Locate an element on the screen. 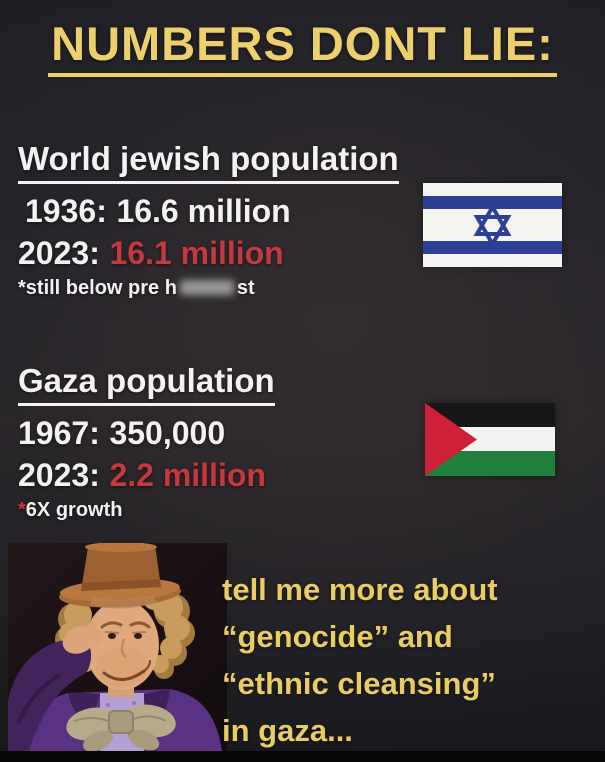 The image size is (605, 762). jewish-section-heading: World jewish population is located at coordinates (208, 161).